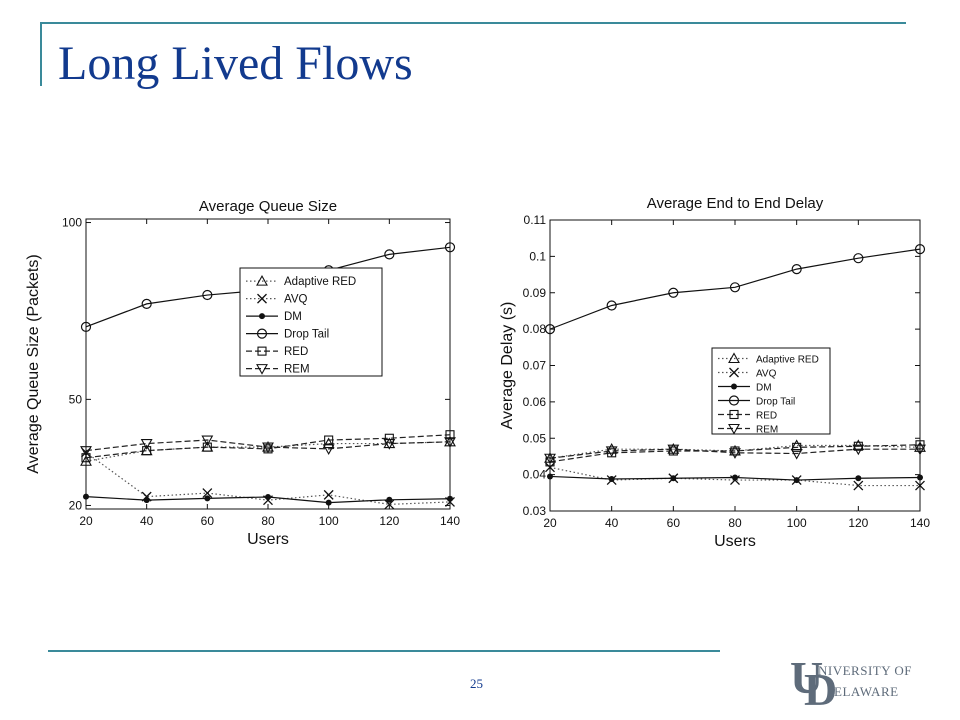 The height and width of the screenshot is (720, 960). I want to click on chart-title: Average Queue Size, so click(268, 206).